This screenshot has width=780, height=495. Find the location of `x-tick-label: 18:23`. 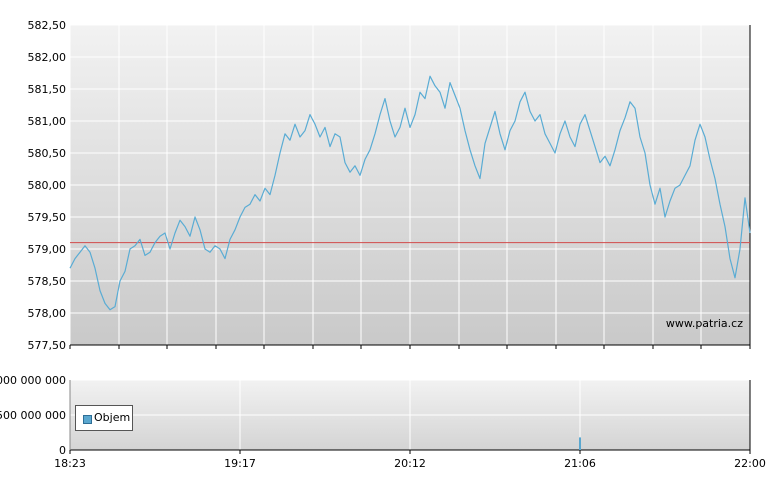

x-tick-label: 18:23 is located at coordinates (70, 463).